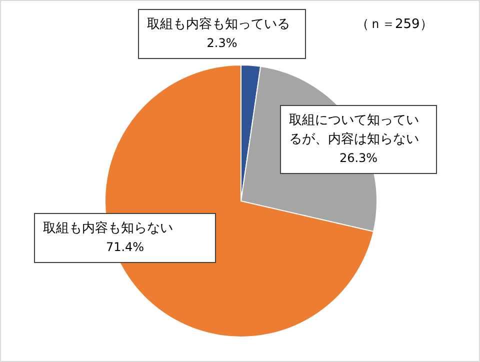 The height and width of the screenshot is (362, 480). What do you see at coordinates (354, 130) in the screenshot?
I see `slice-label: 取組について知っているが、内容は知らない` at bounding box center [354, 130].